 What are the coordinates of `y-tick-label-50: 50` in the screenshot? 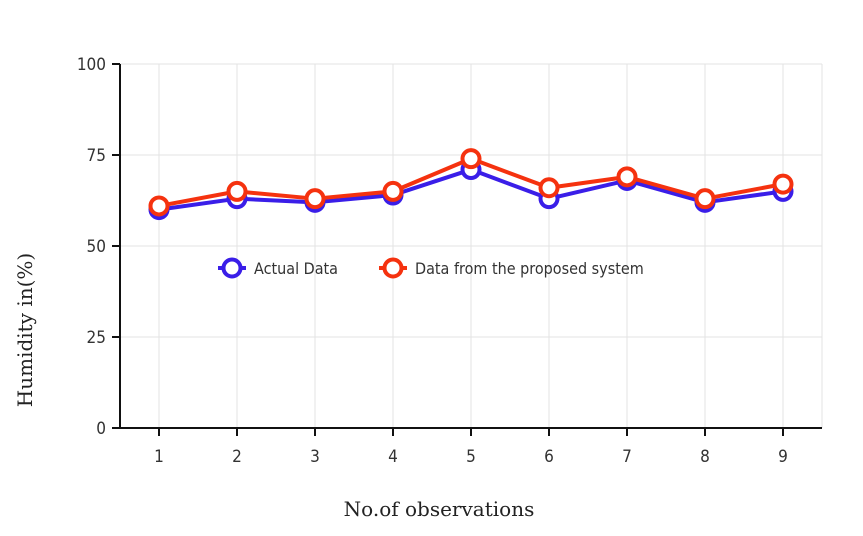 It's located at (96, 247).